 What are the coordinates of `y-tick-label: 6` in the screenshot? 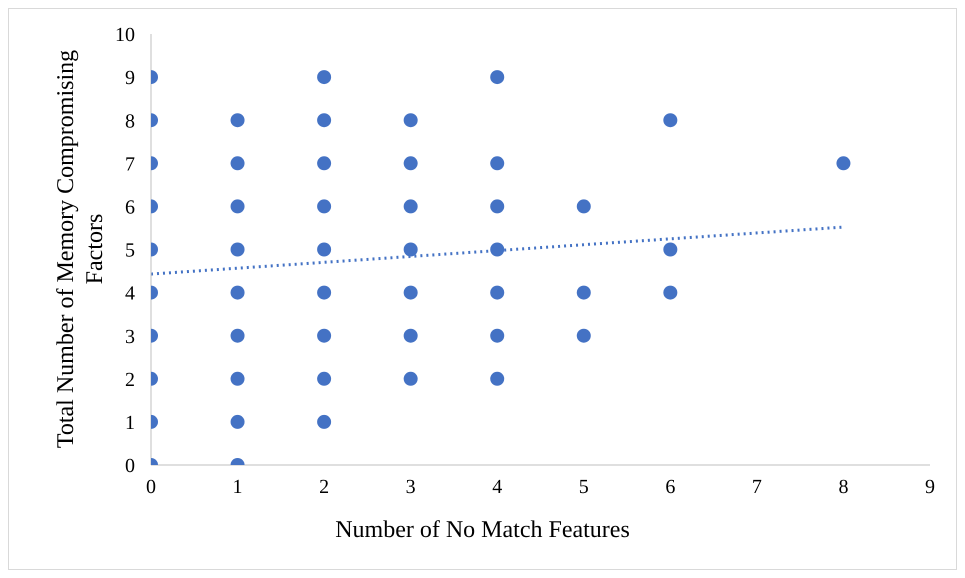 It's located at (130, 207).